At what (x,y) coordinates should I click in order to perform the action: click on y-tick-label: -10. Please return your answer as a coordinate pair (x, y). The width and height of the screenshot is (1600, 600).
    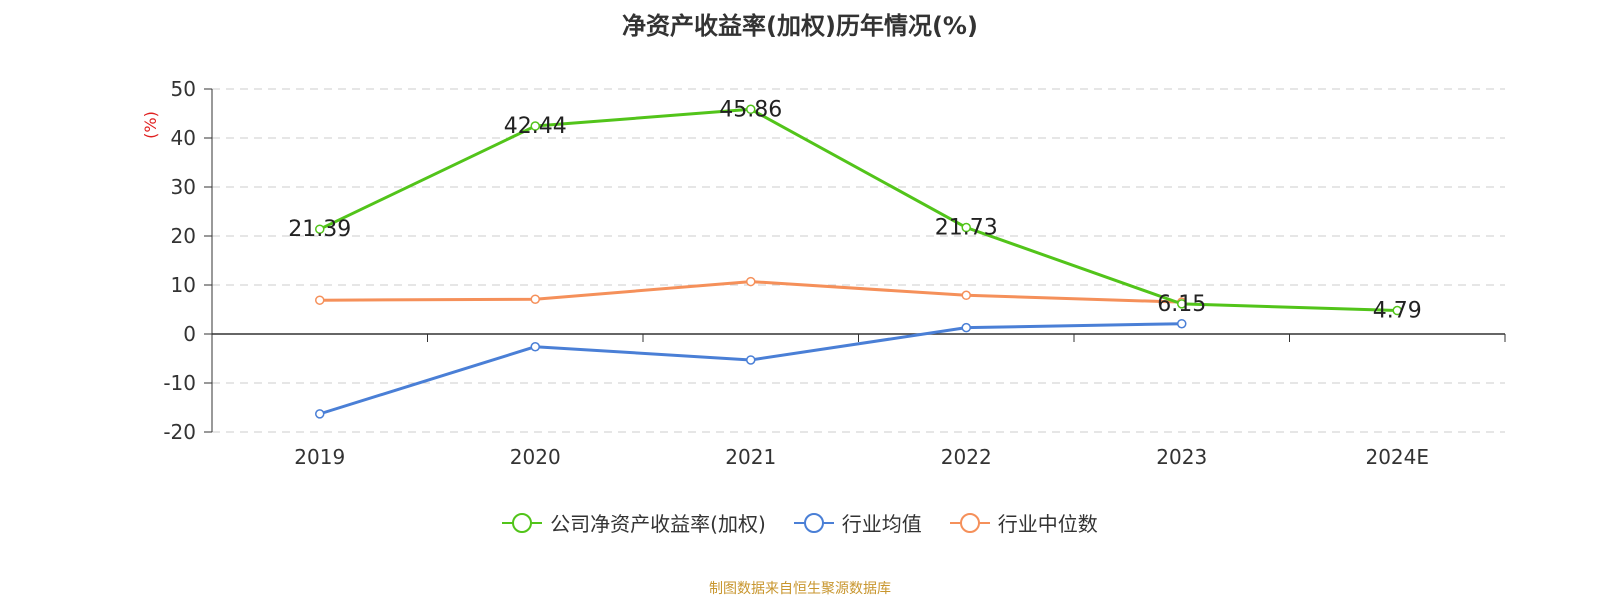
    Looking at the image, I should click on (179, 383).